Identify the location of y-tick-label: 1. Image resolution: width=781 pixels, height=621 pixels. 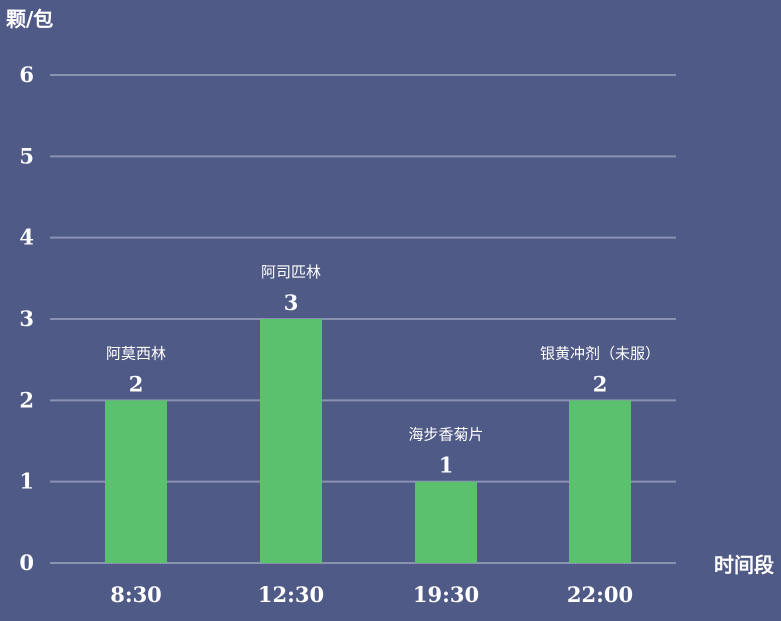
(26, 481).